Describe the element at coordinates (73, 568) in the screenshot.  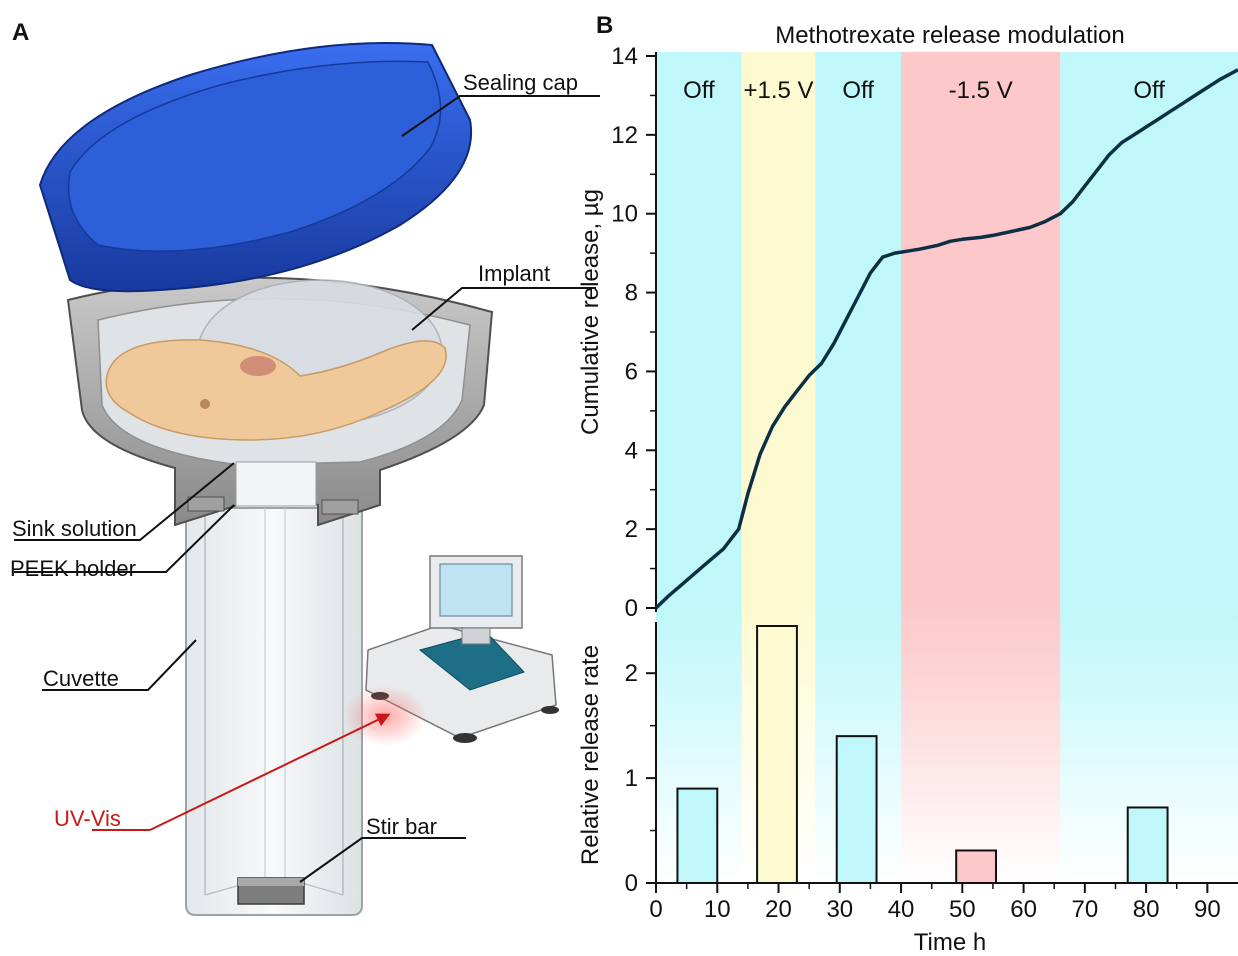
I see `label-peek-holder: PEEK holder` at that location.